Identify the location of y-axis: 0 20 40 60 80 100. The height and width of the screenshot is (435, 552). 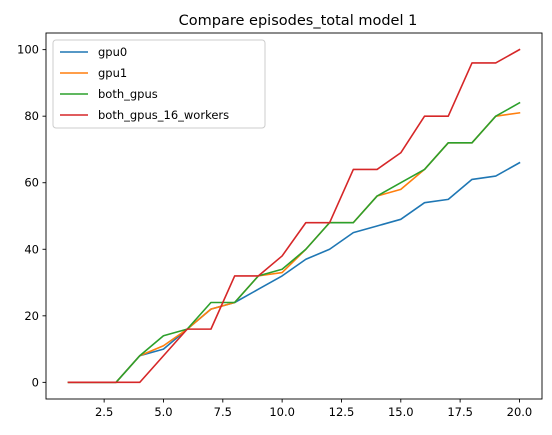
(31, 216).